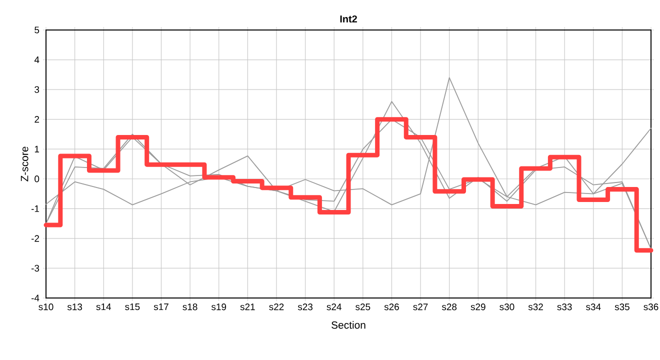 This screenshot has height=360, width=660. What do you see at coordinates (391, 307) in the screenshot?
I see `x-tick-label: s26` at bounding box center [391, 307].